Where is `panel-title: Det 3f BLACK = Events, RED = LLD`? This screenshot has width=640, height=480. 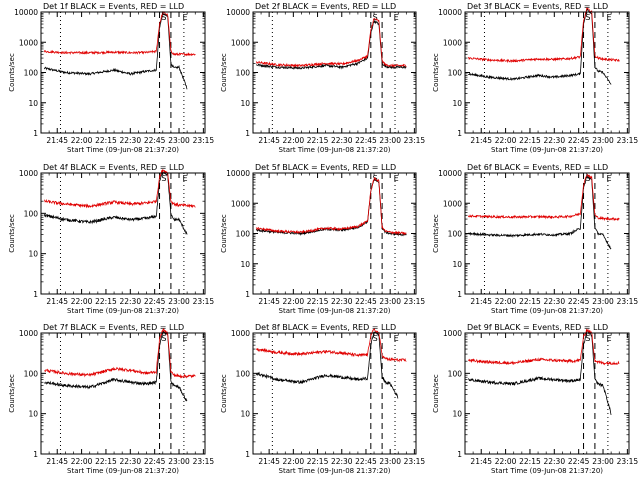
panel-title: Det 3f BLACK = Events, RED = LLD is located at coordinates (537, 6).